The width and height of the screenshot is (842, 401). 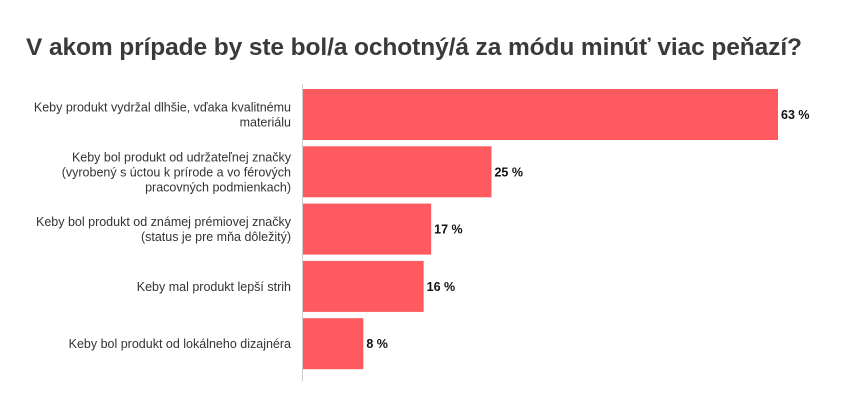 What do you see at coordinates (214, 287) in the screenshot?
I see `category-label-3-line-0: Keby mal produkt lepší strih` at bounding box center [214, 287].